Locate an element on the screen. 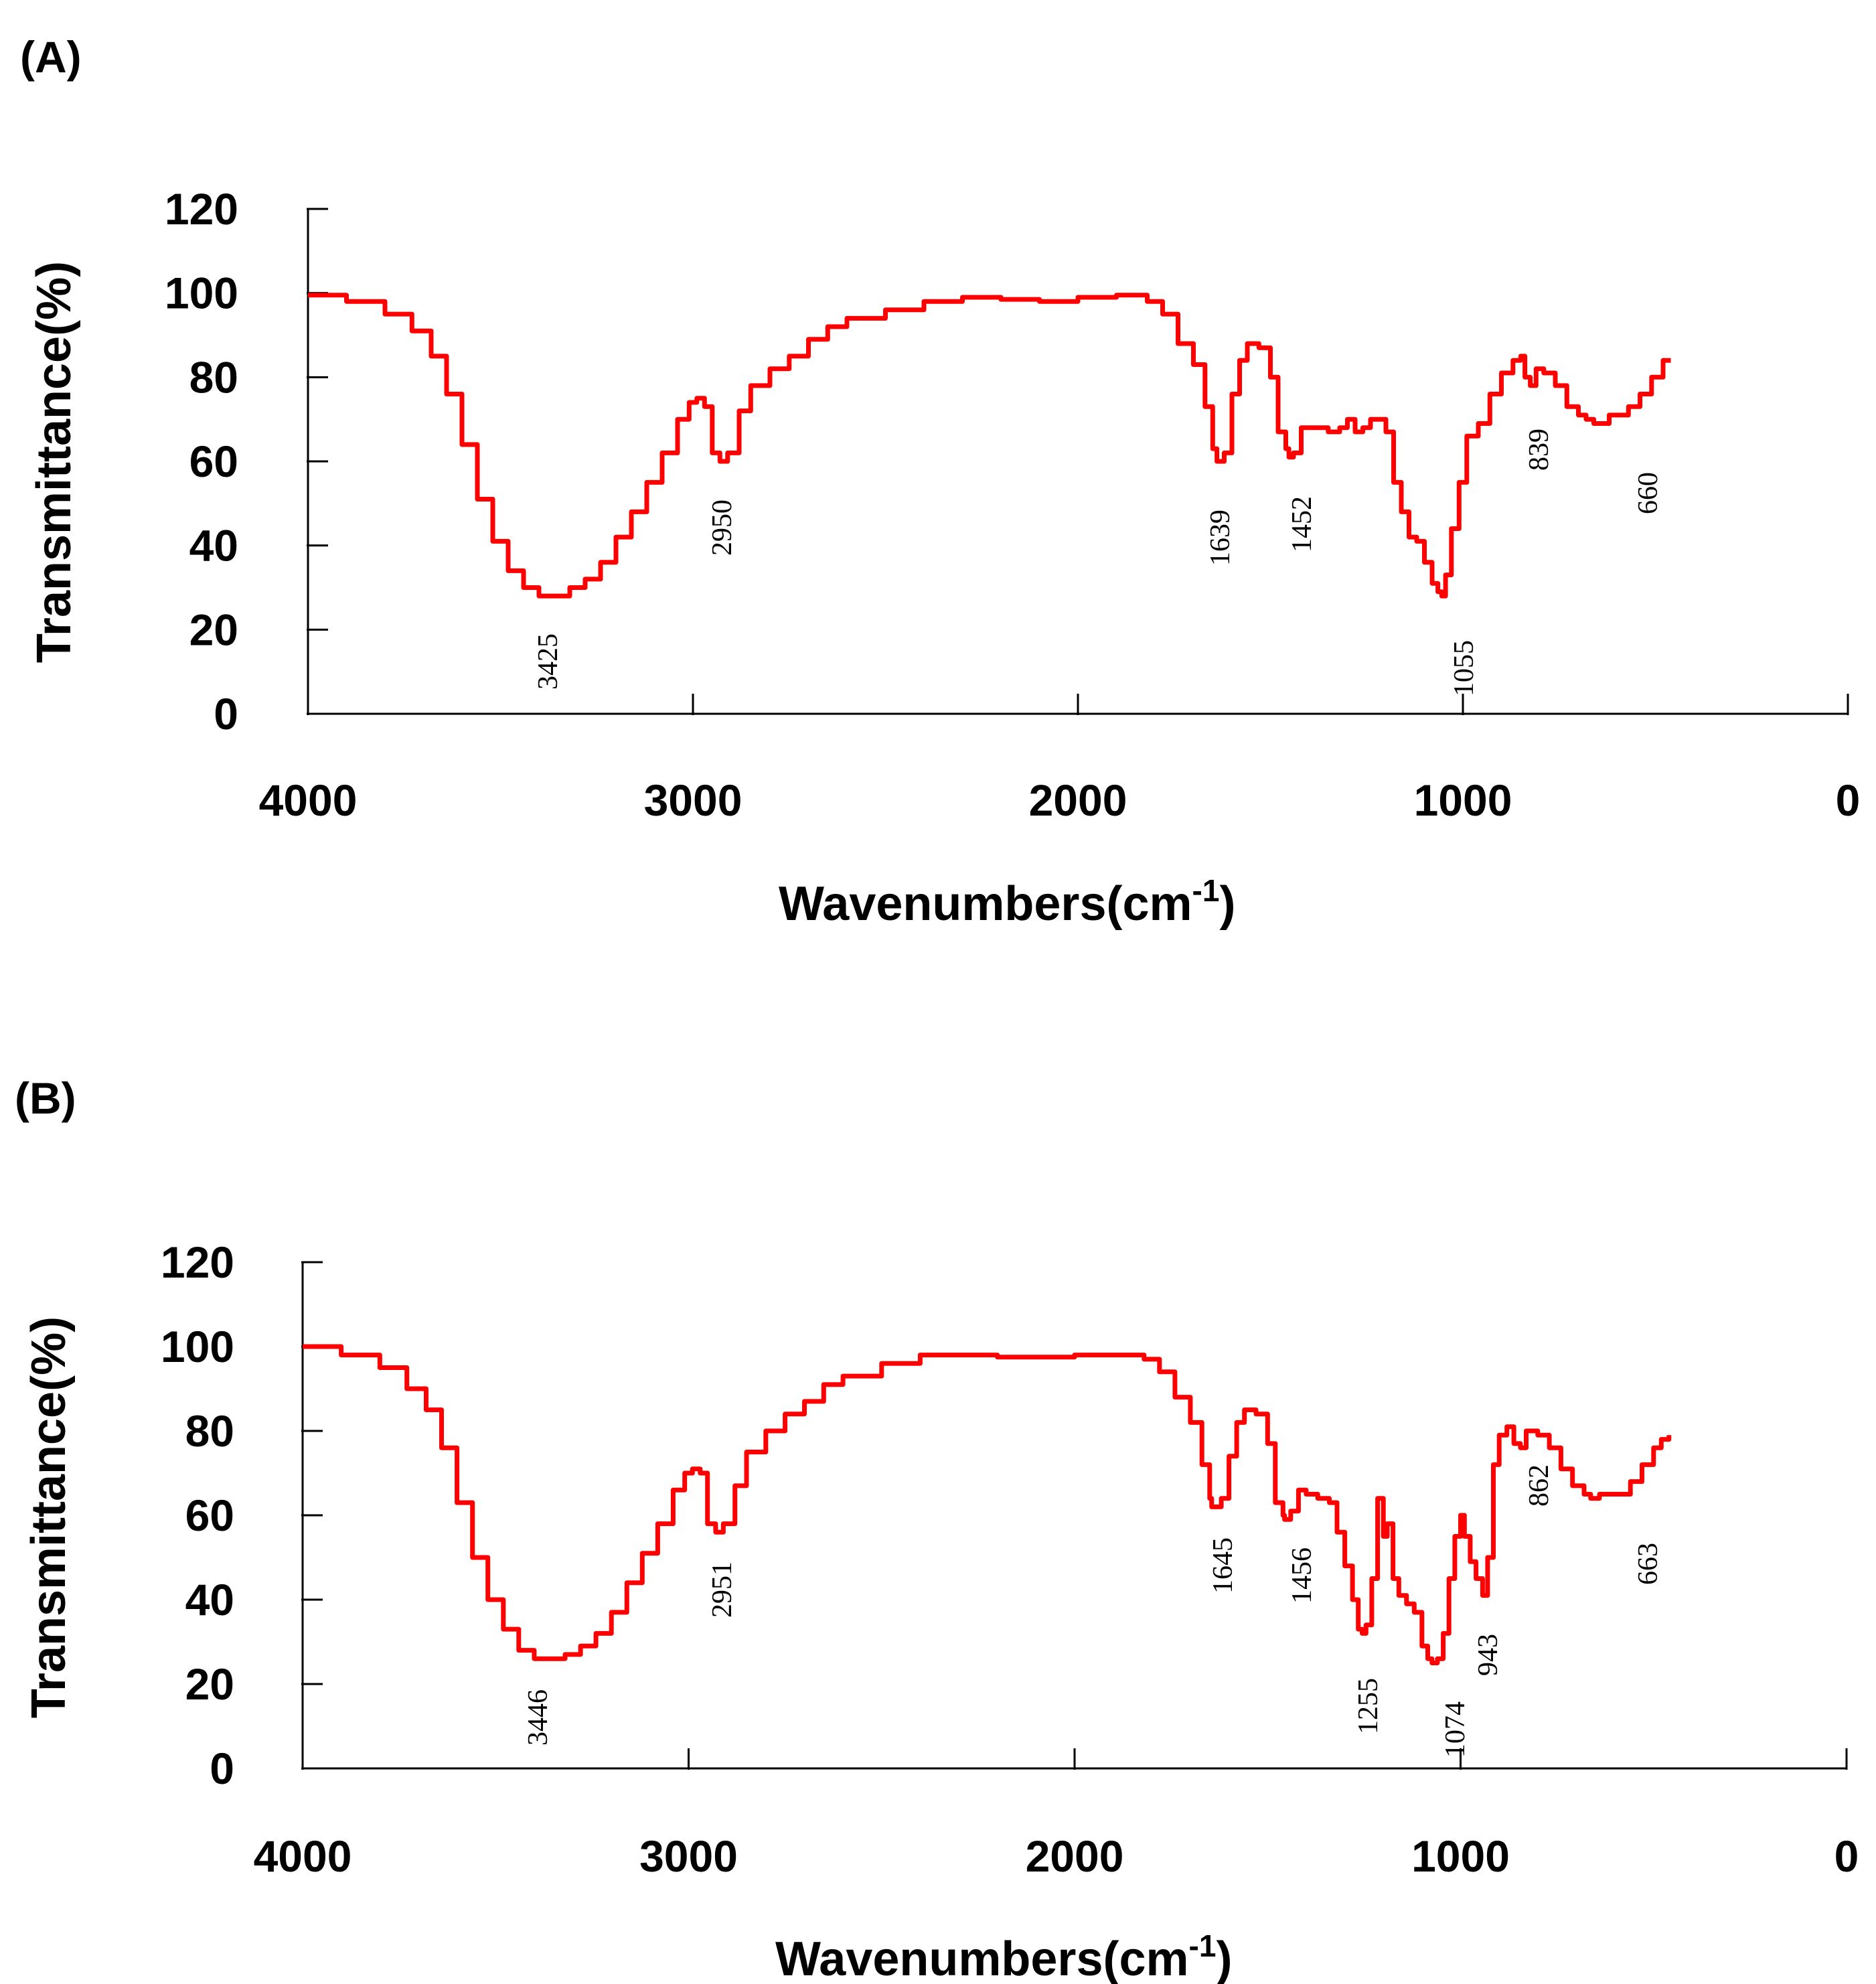  peak-label: 1639 is located at coordinates (1220, 538).